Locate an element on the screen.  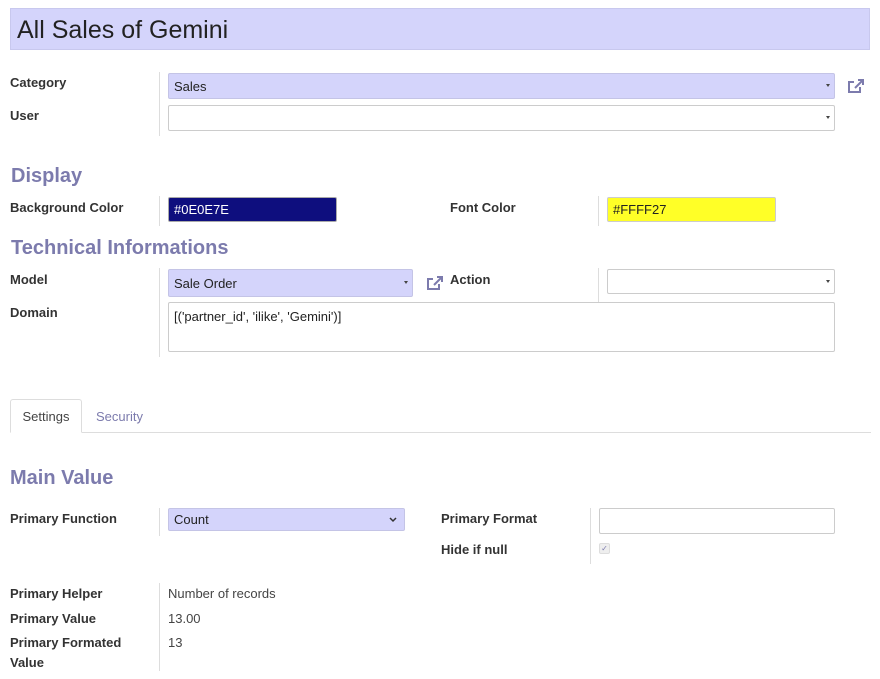
main-value-heading: Main Value is located at coordinates (62, 478).